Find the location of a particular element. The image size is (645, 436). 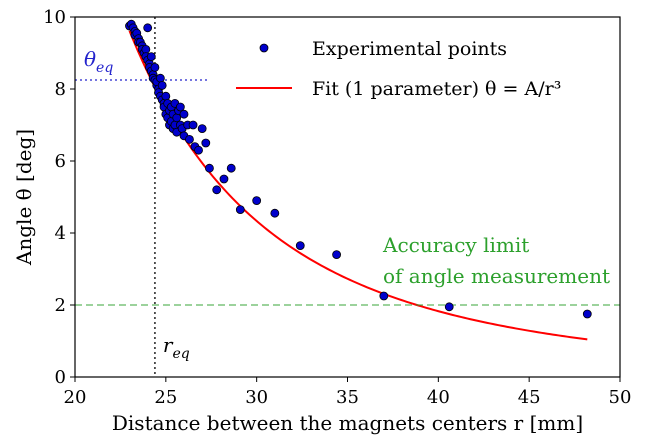

y-axis-label: Angle θ [deg] is located at coordinates (24, 197).